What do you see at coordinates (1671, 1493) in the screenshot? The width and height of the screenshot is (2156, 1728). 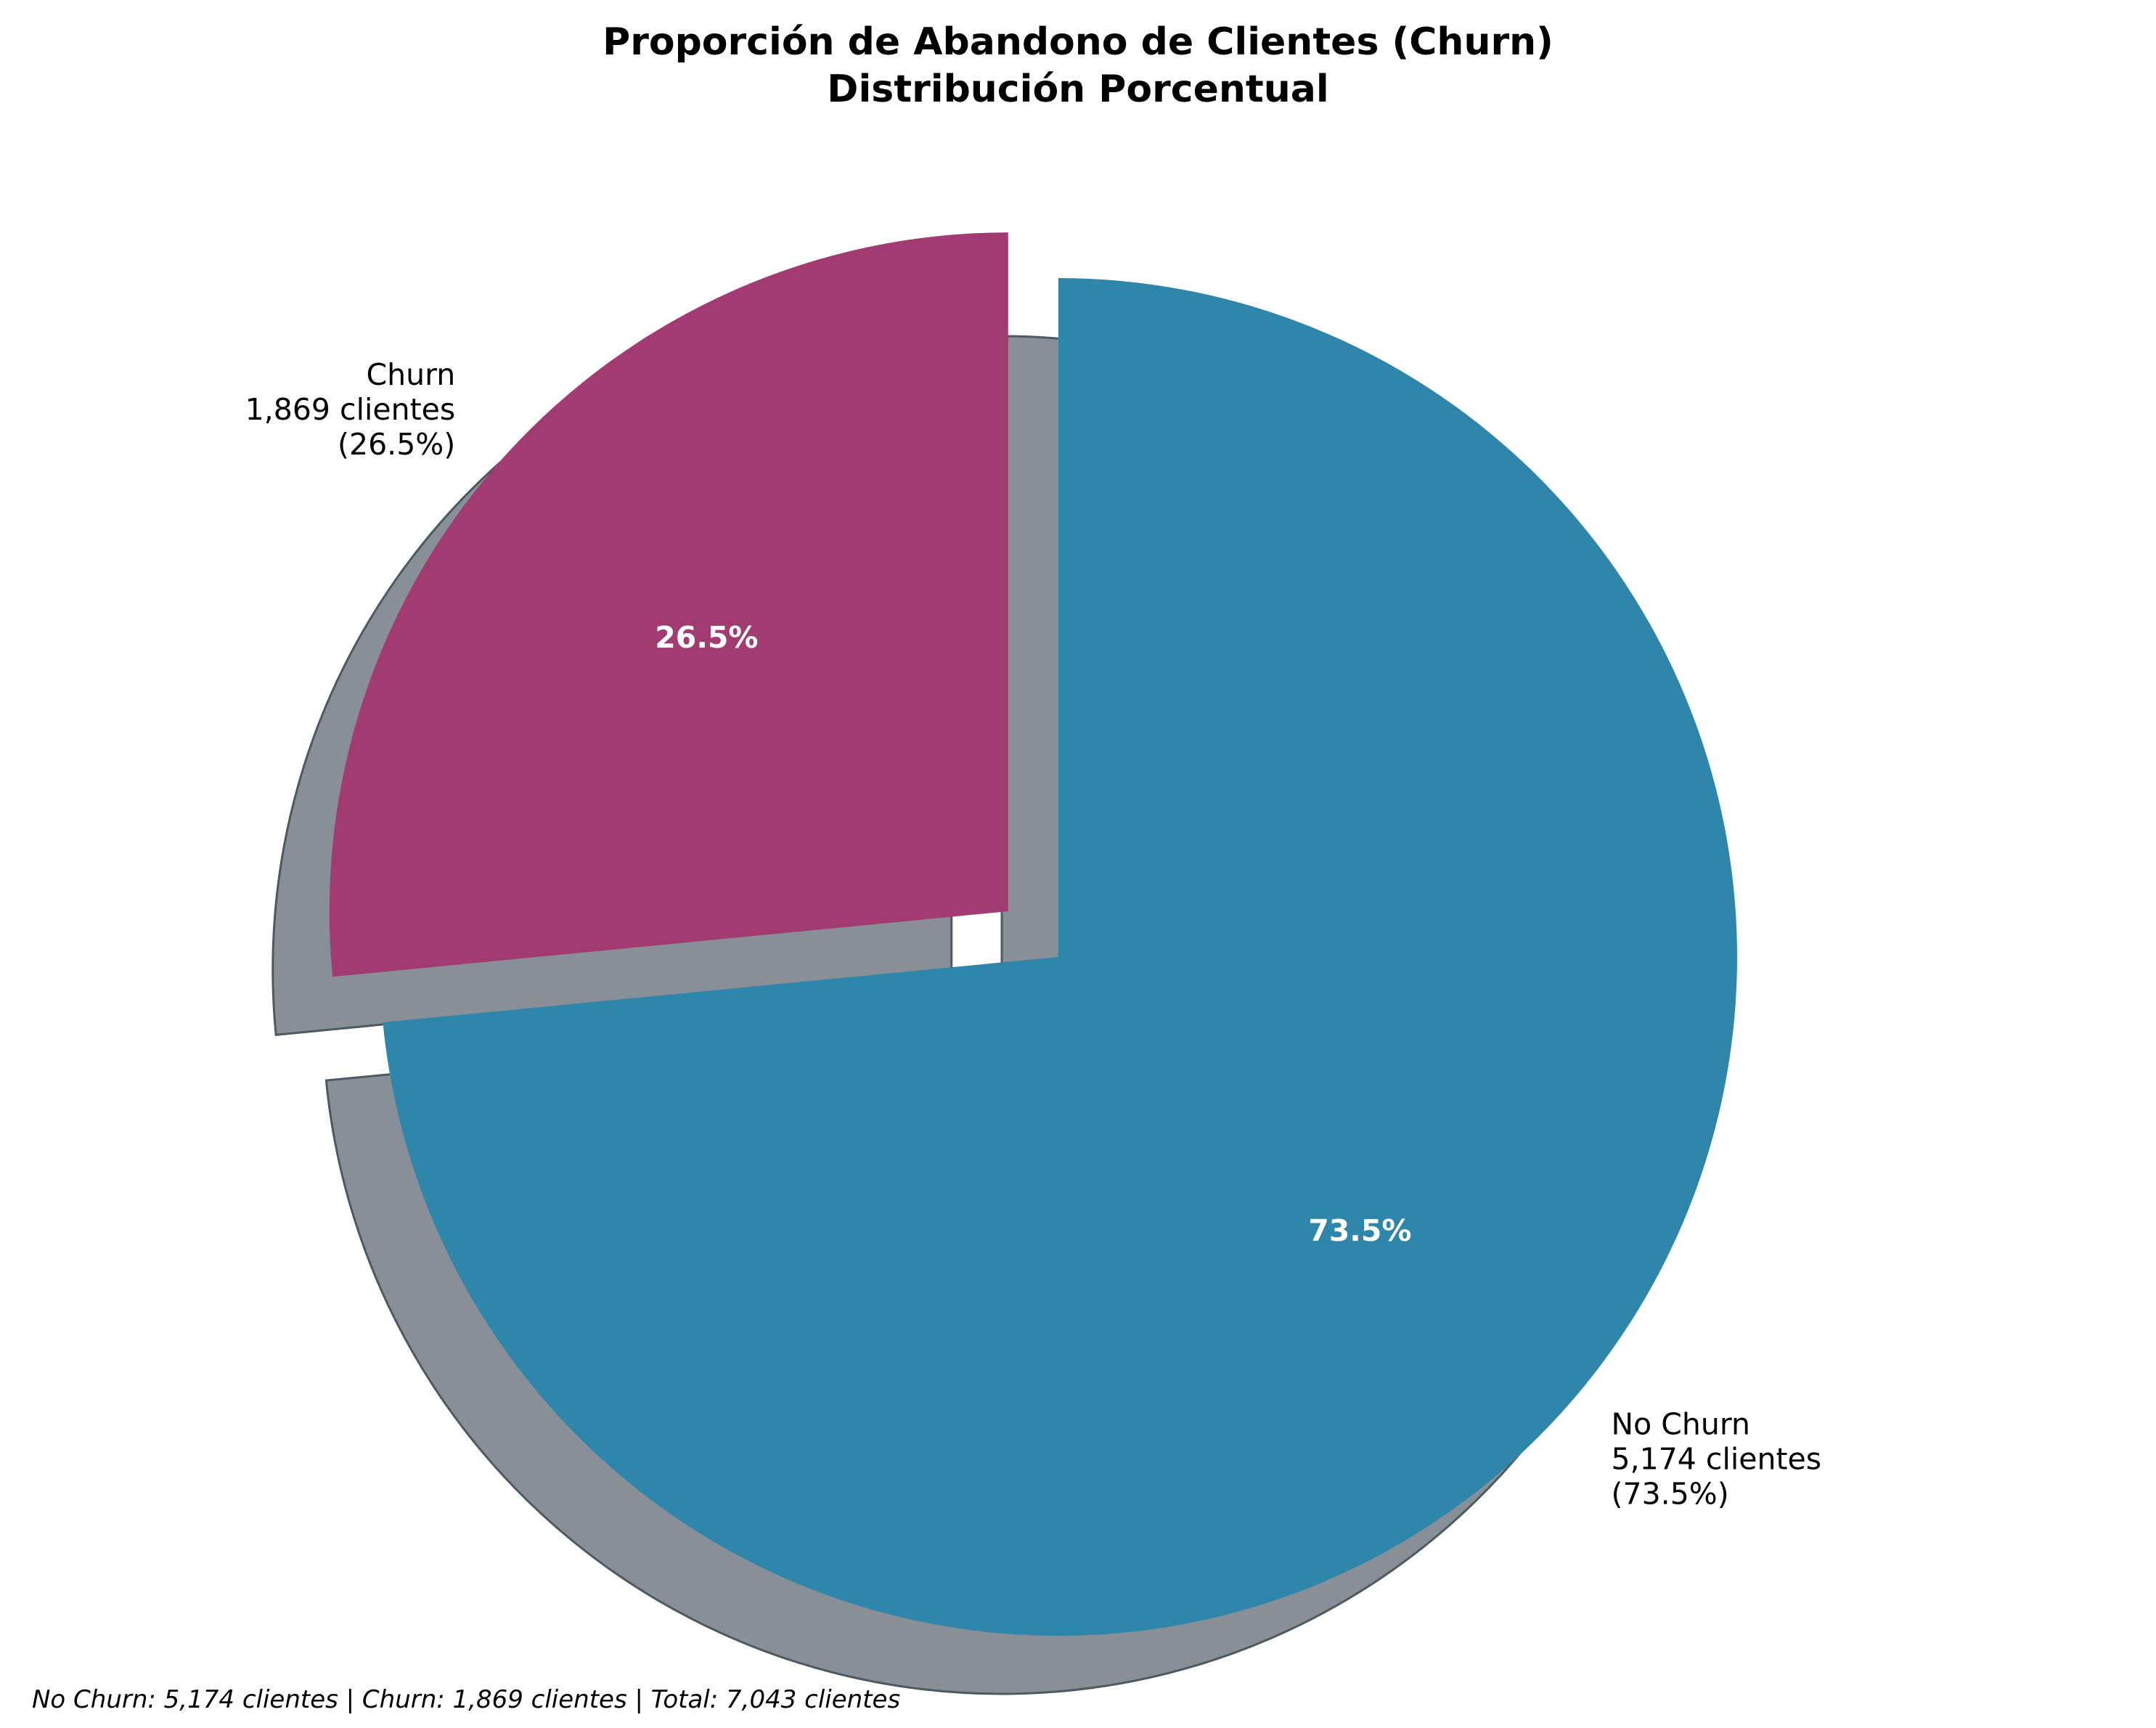 I see `slice-label-line: (73.5%)` at bounding box center [1671, 1493].